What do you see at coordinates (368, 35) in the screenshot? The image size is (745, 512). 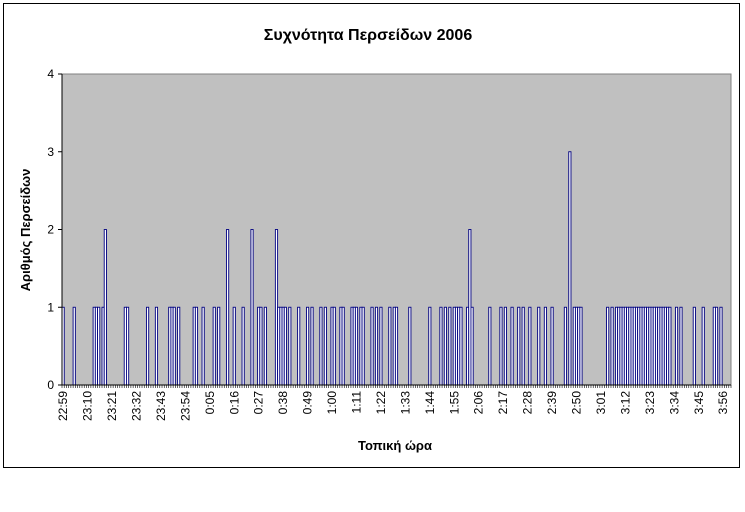 I see `chart-title: Συχνότητα Περσείδων 2006` at bounding box center [368, 35].